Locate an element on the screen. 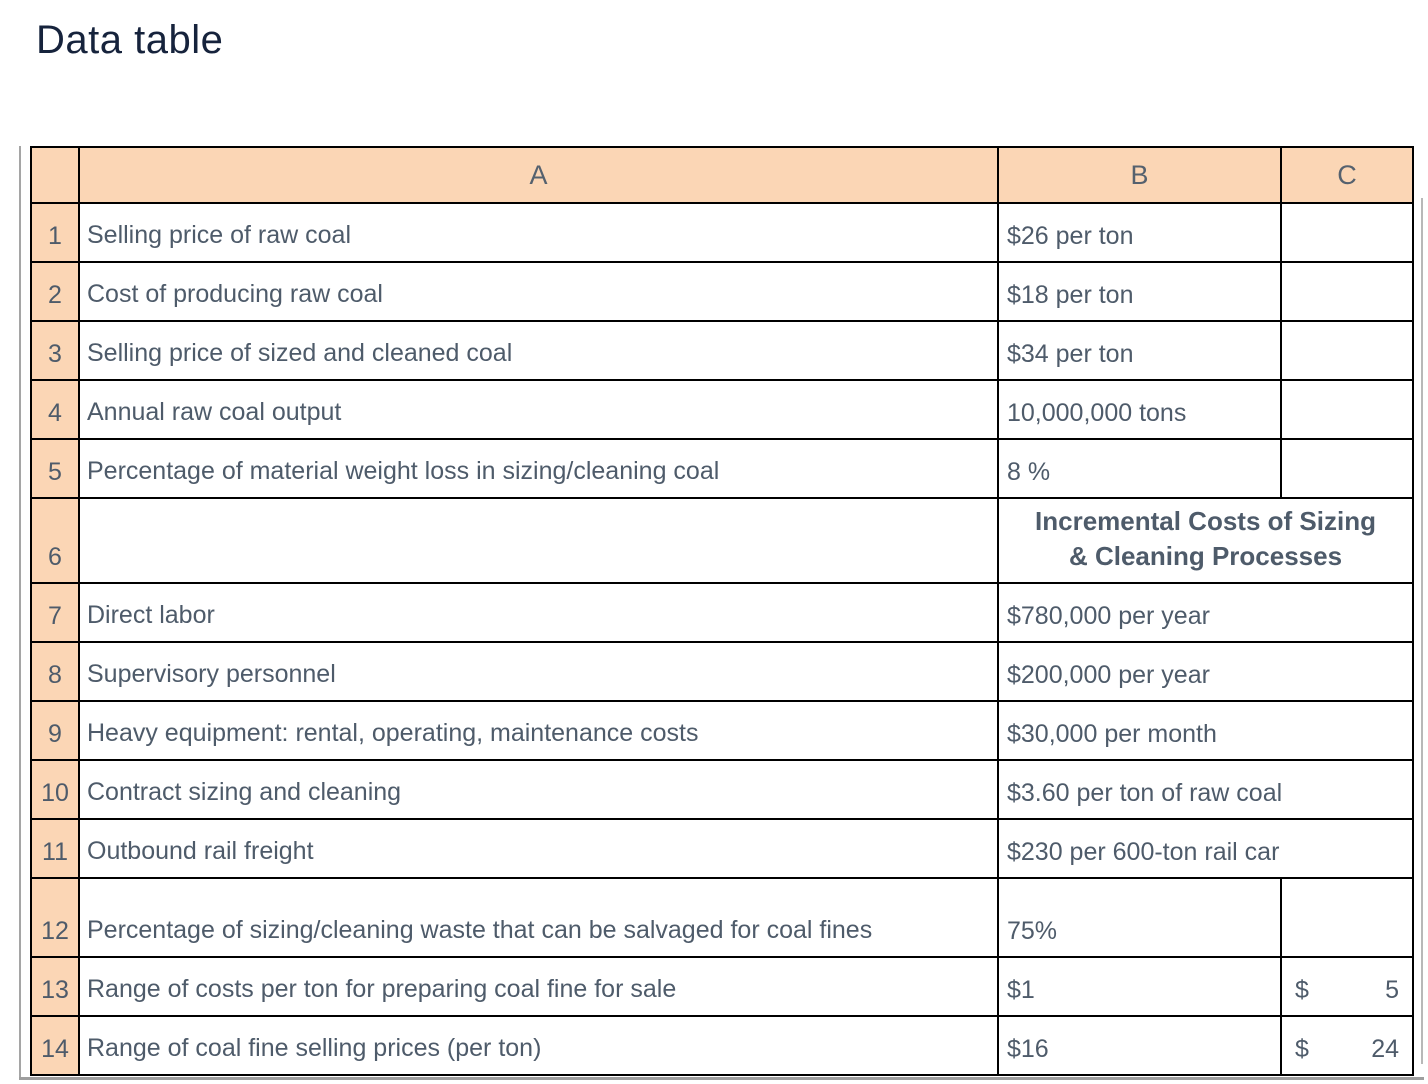 The width and height of the screenshot is (1428, 1084). viewer-frame-right-line is located at coordinates (1422, 631).